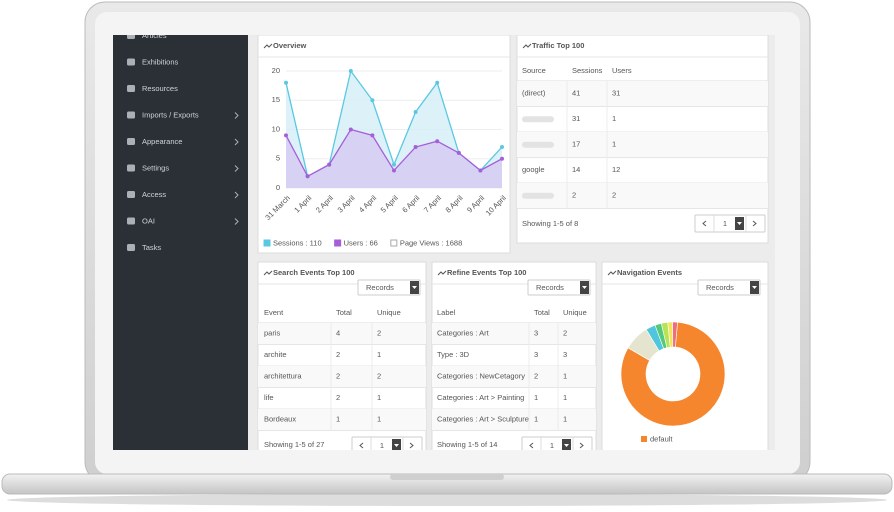 This screenshot has width=894, height=512. What do you see at coordinates (274, 312) in the screenshot?
I see `column-header: Event` at bounding box center [274, 312].